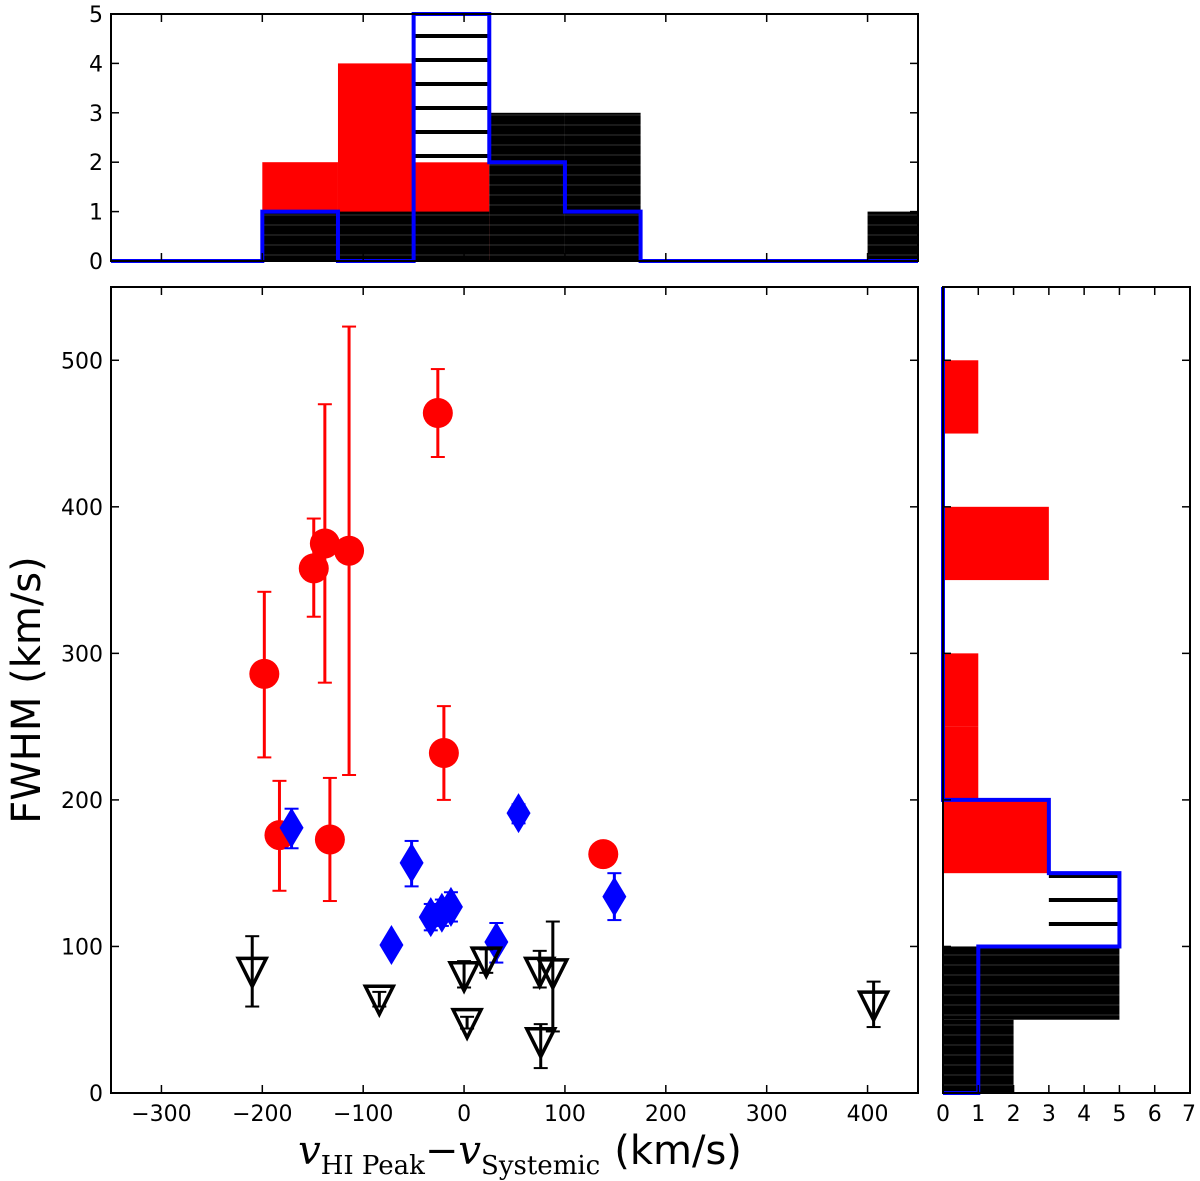 The width and height of the screenshot is (1200, 1181). What do you see at coordinates (82, 361) in the screenshot?
I see `y-tick-label: 500` at bounding box center [82, 361].